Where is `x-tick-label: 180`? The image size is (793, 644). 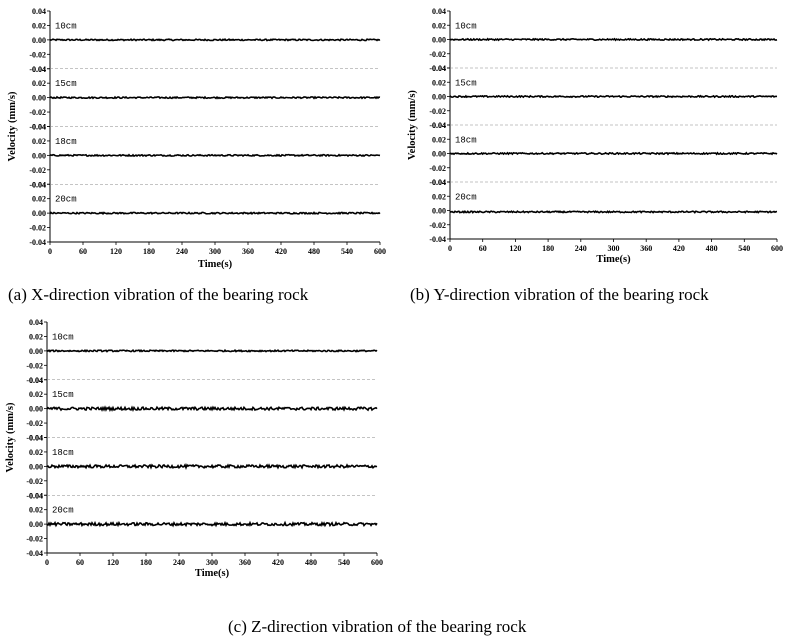 x-tick-label: 180 is located at coordinates (146, 562).